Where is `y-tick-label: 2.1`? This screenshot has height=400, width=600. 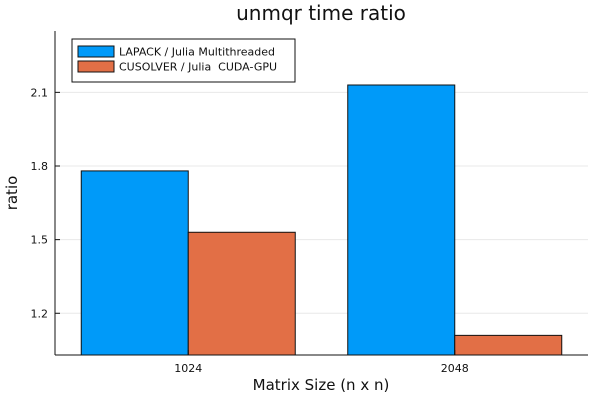
y-tick-label: 2.1 is located at coordinates (40, 92).